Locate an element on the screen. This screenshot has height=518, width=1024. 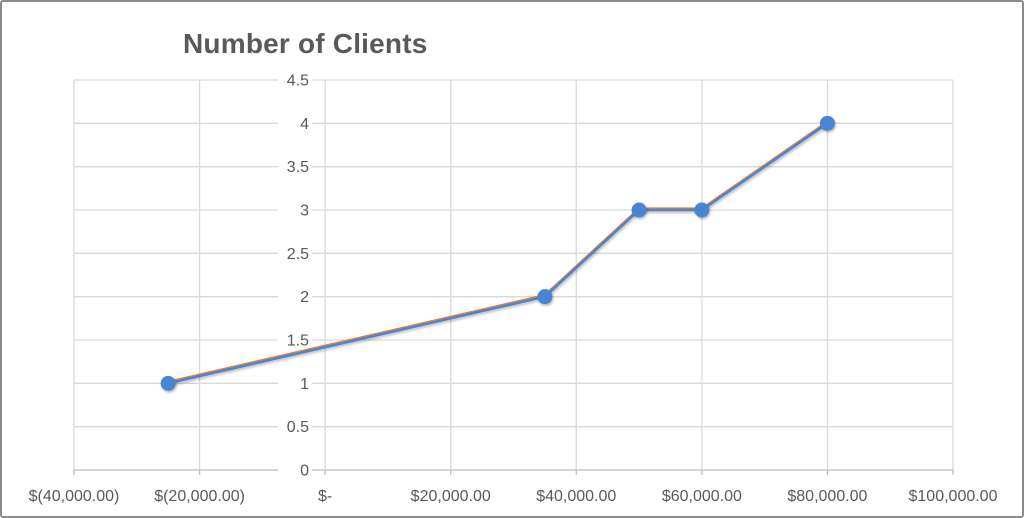
x-tick-label: $(20,000.00) is located at coordinates (199, 496).